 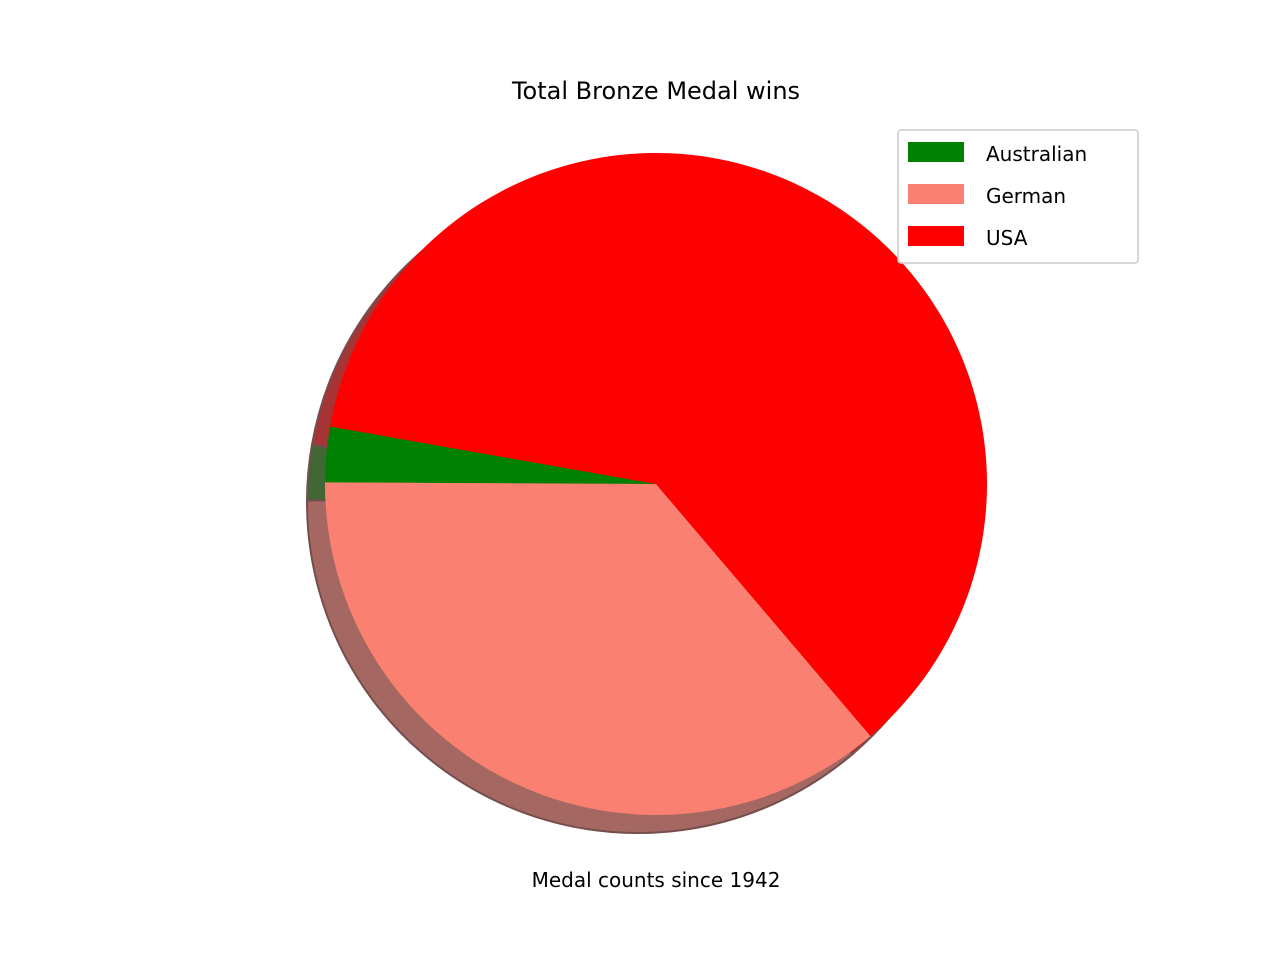 I want to click on legend-items: Australian German USA, so click(x=997, y=196).